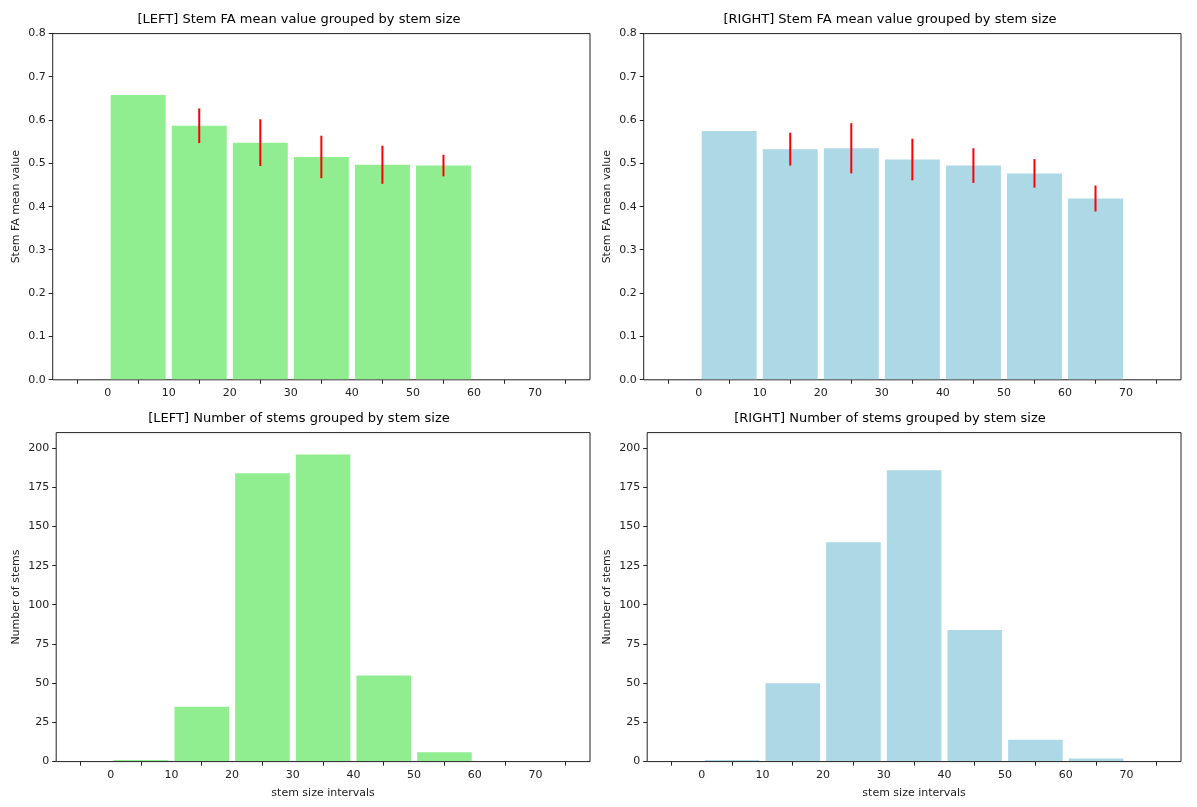 This screenshot has width=1197, height=807. What do you see at coordinates (890, 19) in the screenshot?
I see `chart-title: [RIGHT] Stem FA mean value grouped by stem size` at bounding box center [890, 19].